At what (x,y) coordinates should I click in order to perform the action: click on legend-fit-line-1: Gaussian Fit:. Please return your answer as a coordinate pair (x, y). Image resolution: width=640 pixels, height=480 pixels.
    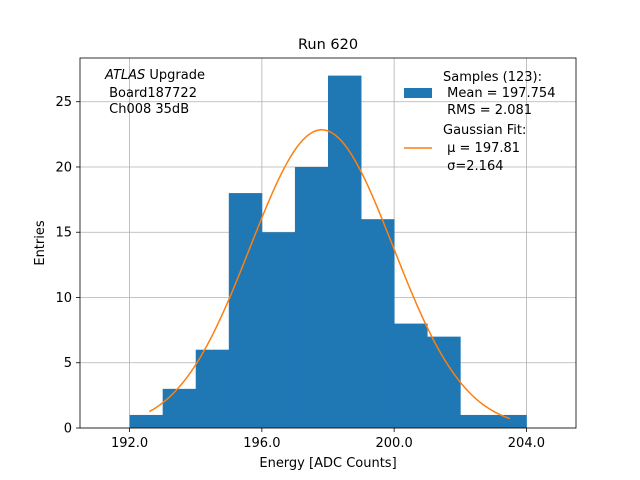
    Looking at the image, I should click on (484, 130).